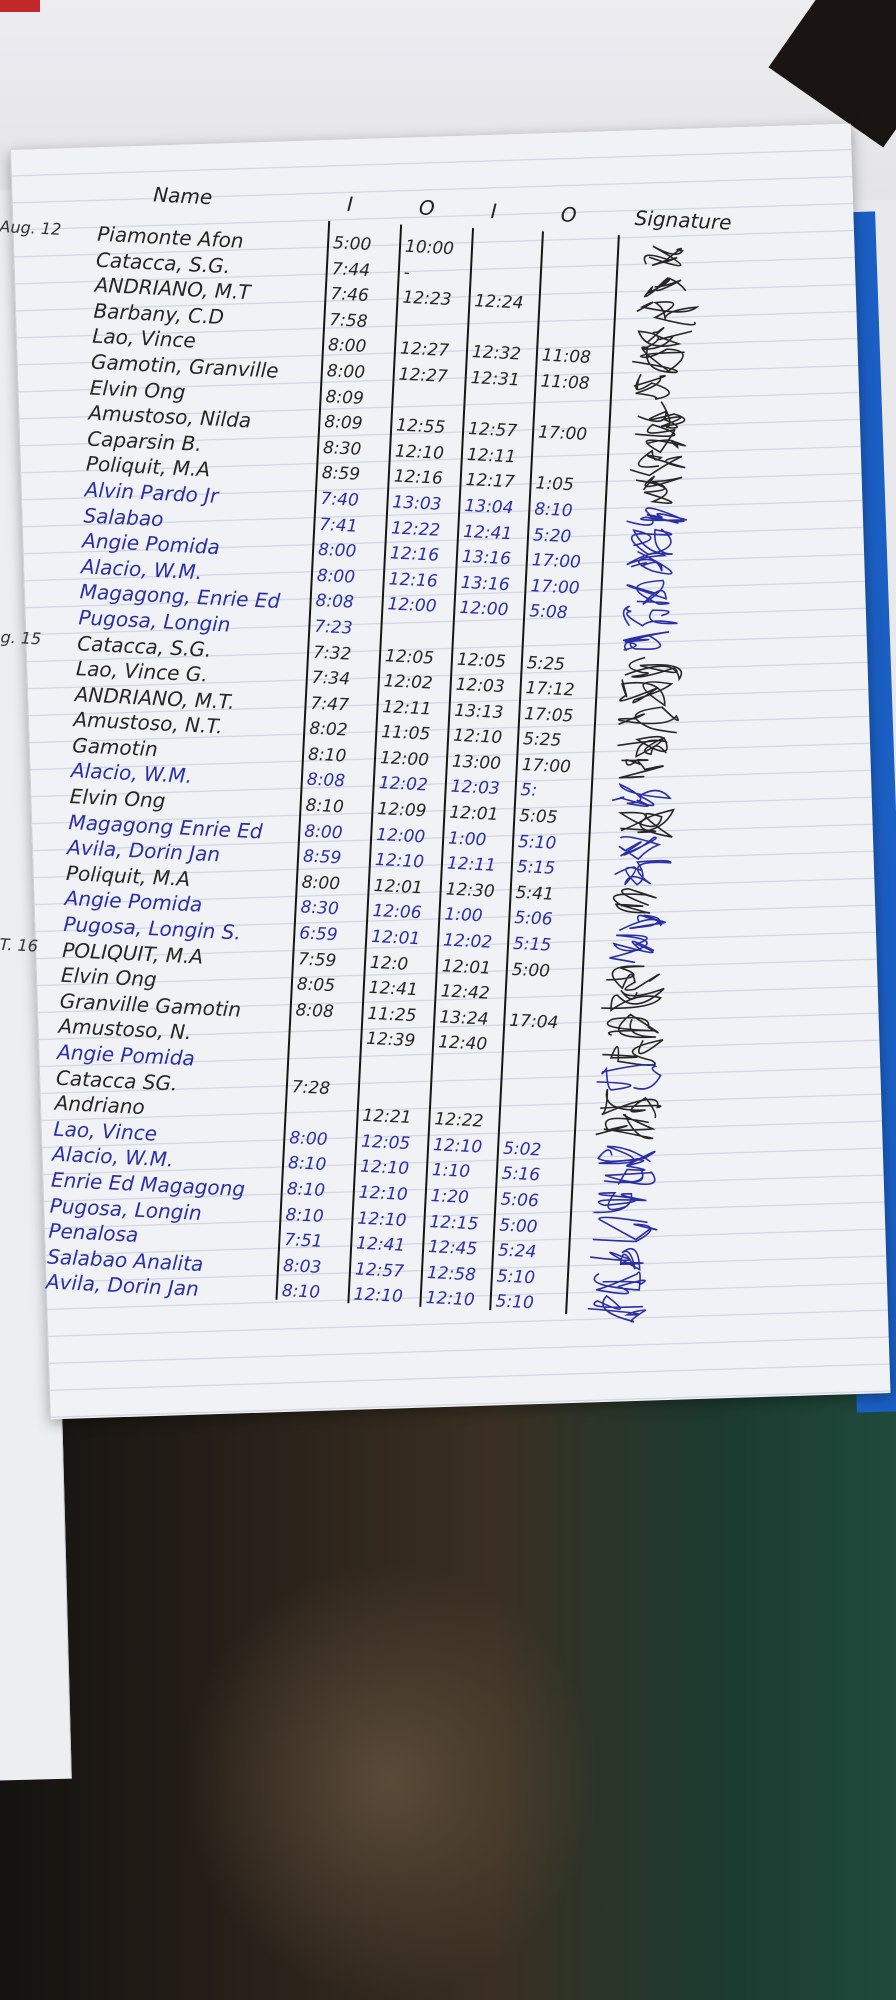 The height and width of the screenshot is (2000, 896). Describe the element at coordinates (413, 1017) in the screenshot. I see `table-row: Granville Gamotin 8:08 11:25 13:24 17:04` at that location.